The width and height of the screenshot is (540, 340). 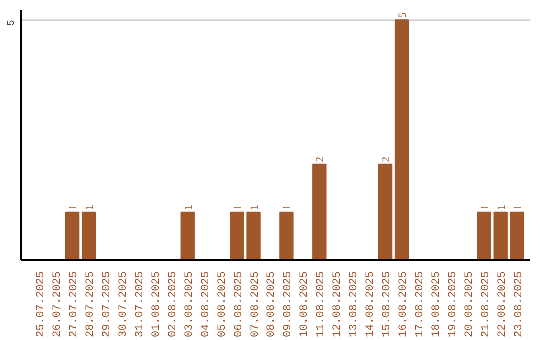 What do you see at coordinates (288, 304) in the screenshot?
I see `x-tick-label: 09.08.2025` at bounding box center [288, 304].